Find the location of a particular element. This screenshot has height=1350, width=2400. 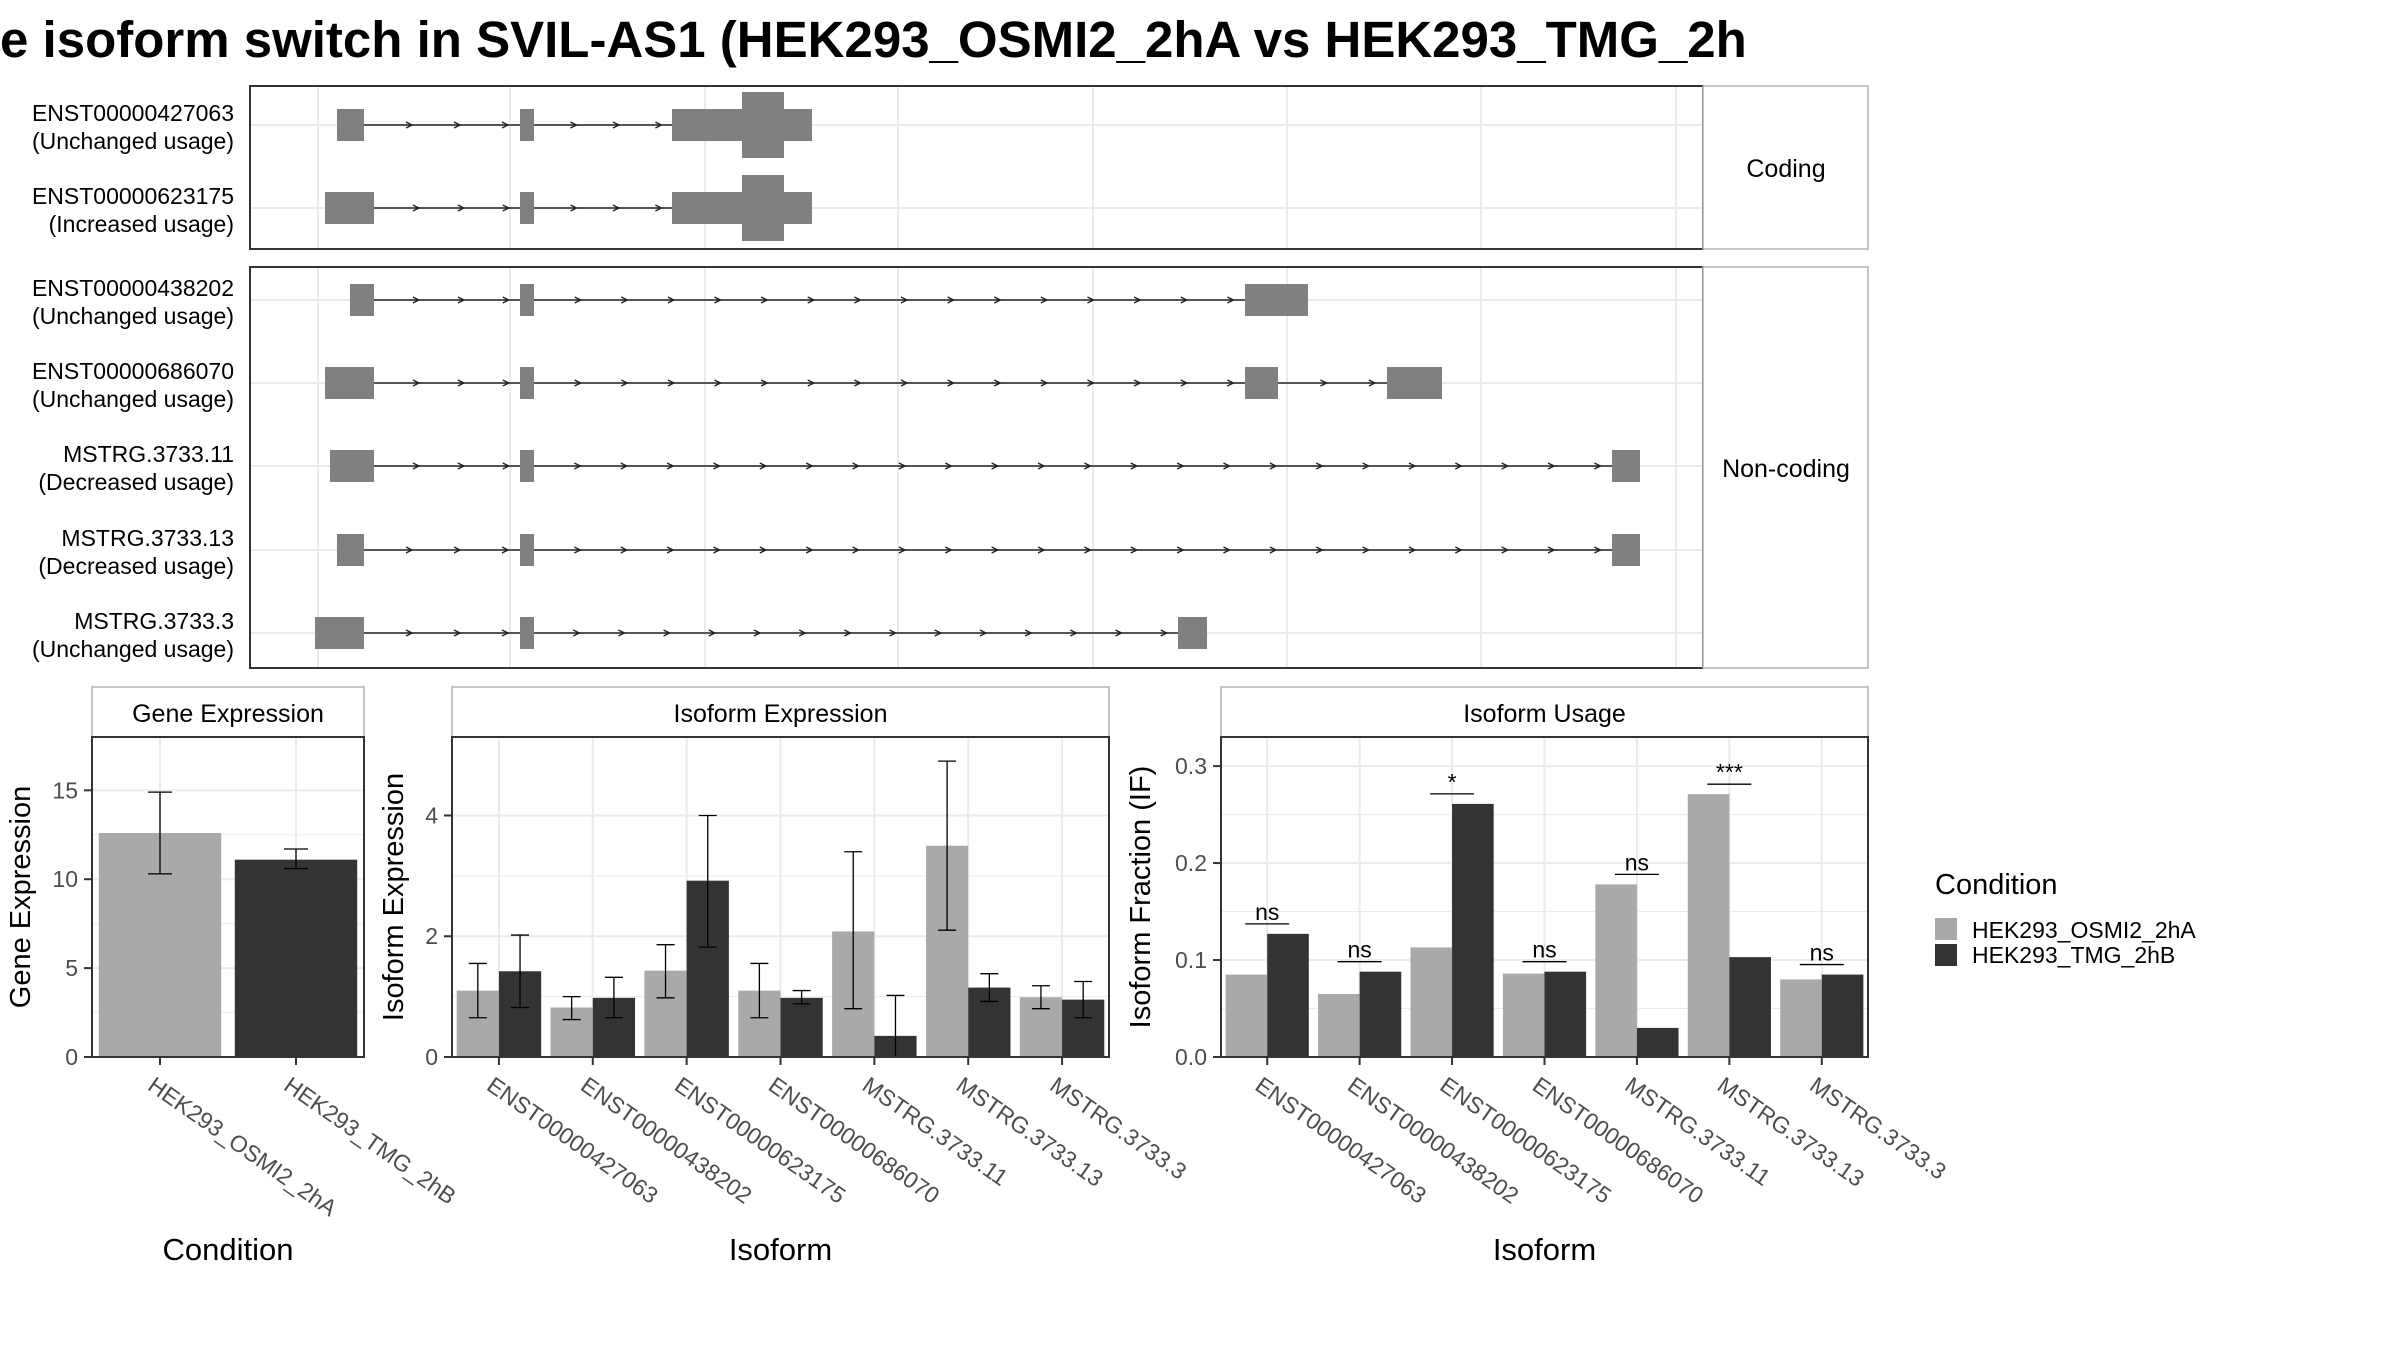

y-tick-label: 0 is located at coordinates (431, 1057).